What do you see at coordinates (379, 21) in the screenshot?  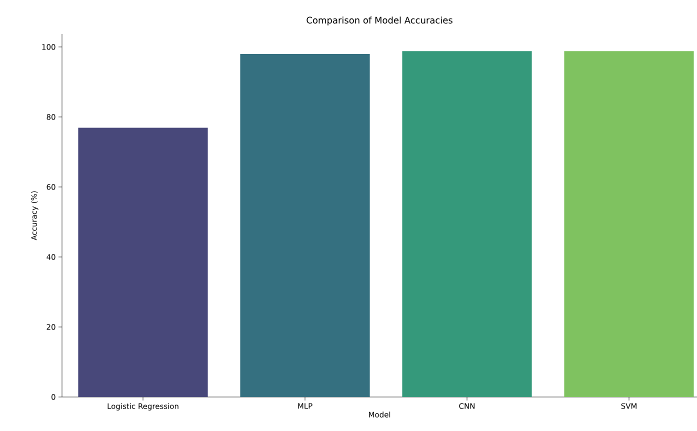 I see `chart-title: Comparison of Model Accuracies` at bounding box center [379, 21].